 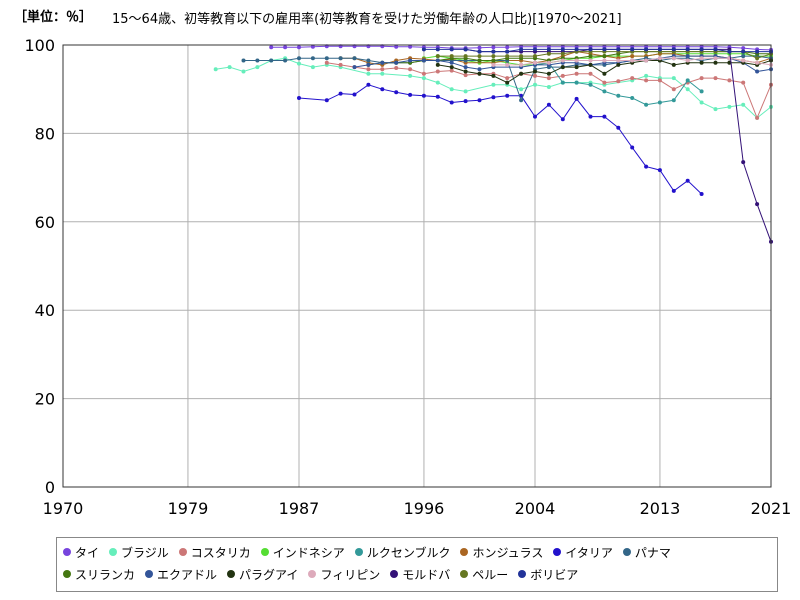 I want to click on legend-item: タイ, so click(x=81, y=552).